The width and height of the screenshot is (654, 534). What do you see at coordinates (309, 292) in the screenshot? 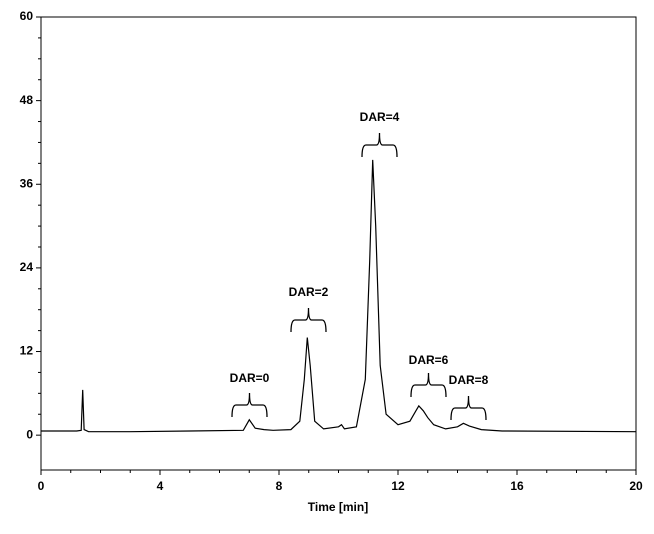
I see `annotation: DAR=2` at bounding box center [309, 292].